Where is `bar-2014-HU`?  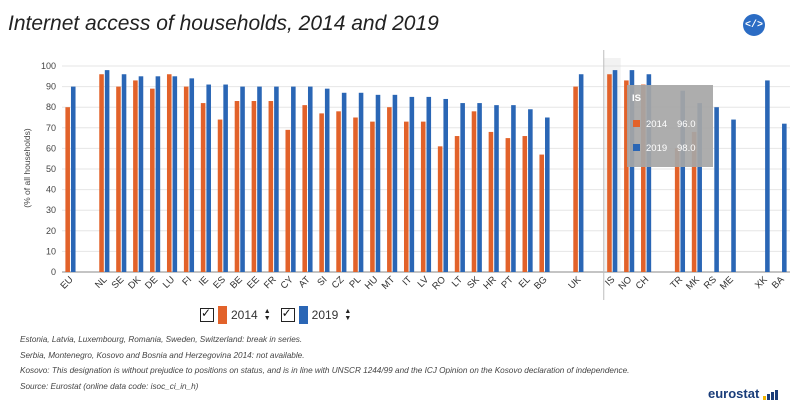
bar-2014-HU is located at coordinates (372, 197).